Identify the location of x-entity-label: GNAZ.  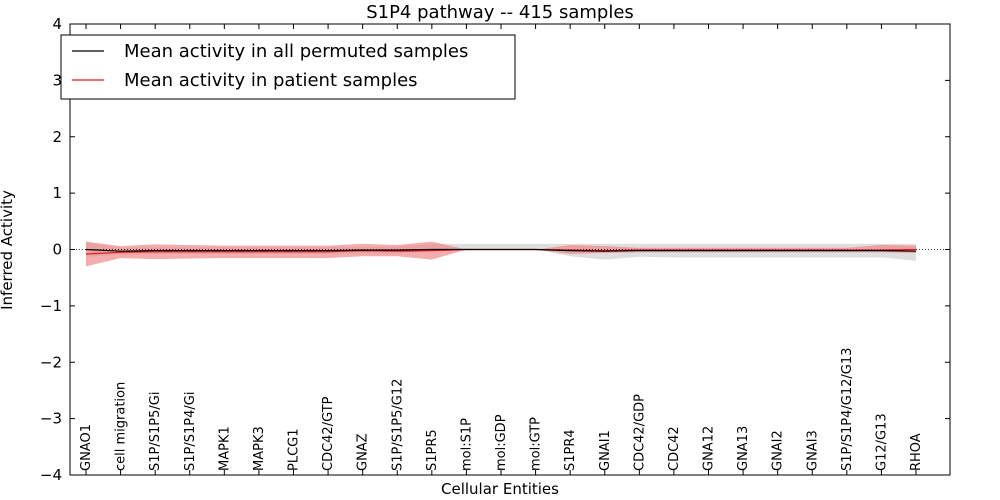
(363, 452).